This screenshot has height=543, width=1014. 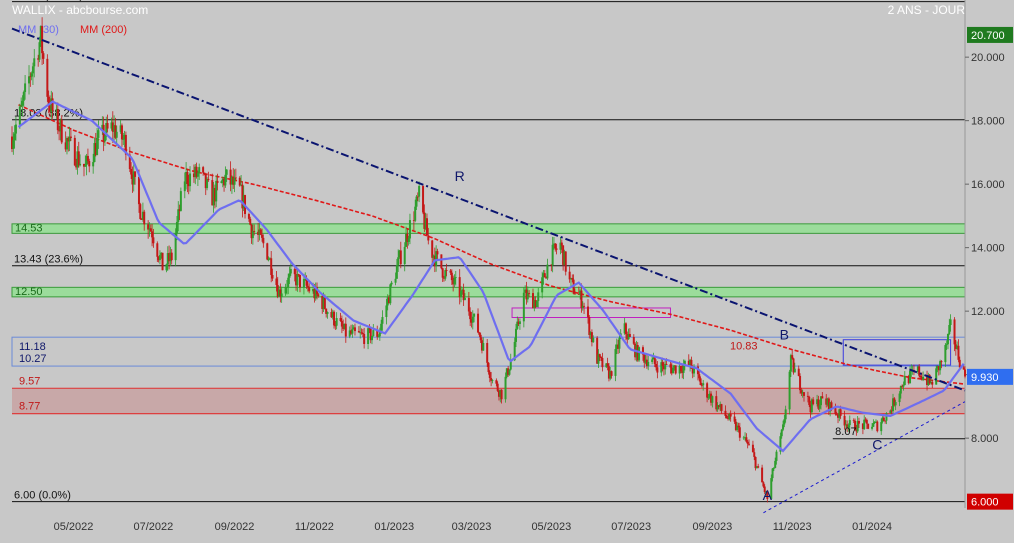 What do you see at coordinates (38, 30) in the screenshot?
I see `legend-entry: MM (30)` at bounding box center [38, 30].